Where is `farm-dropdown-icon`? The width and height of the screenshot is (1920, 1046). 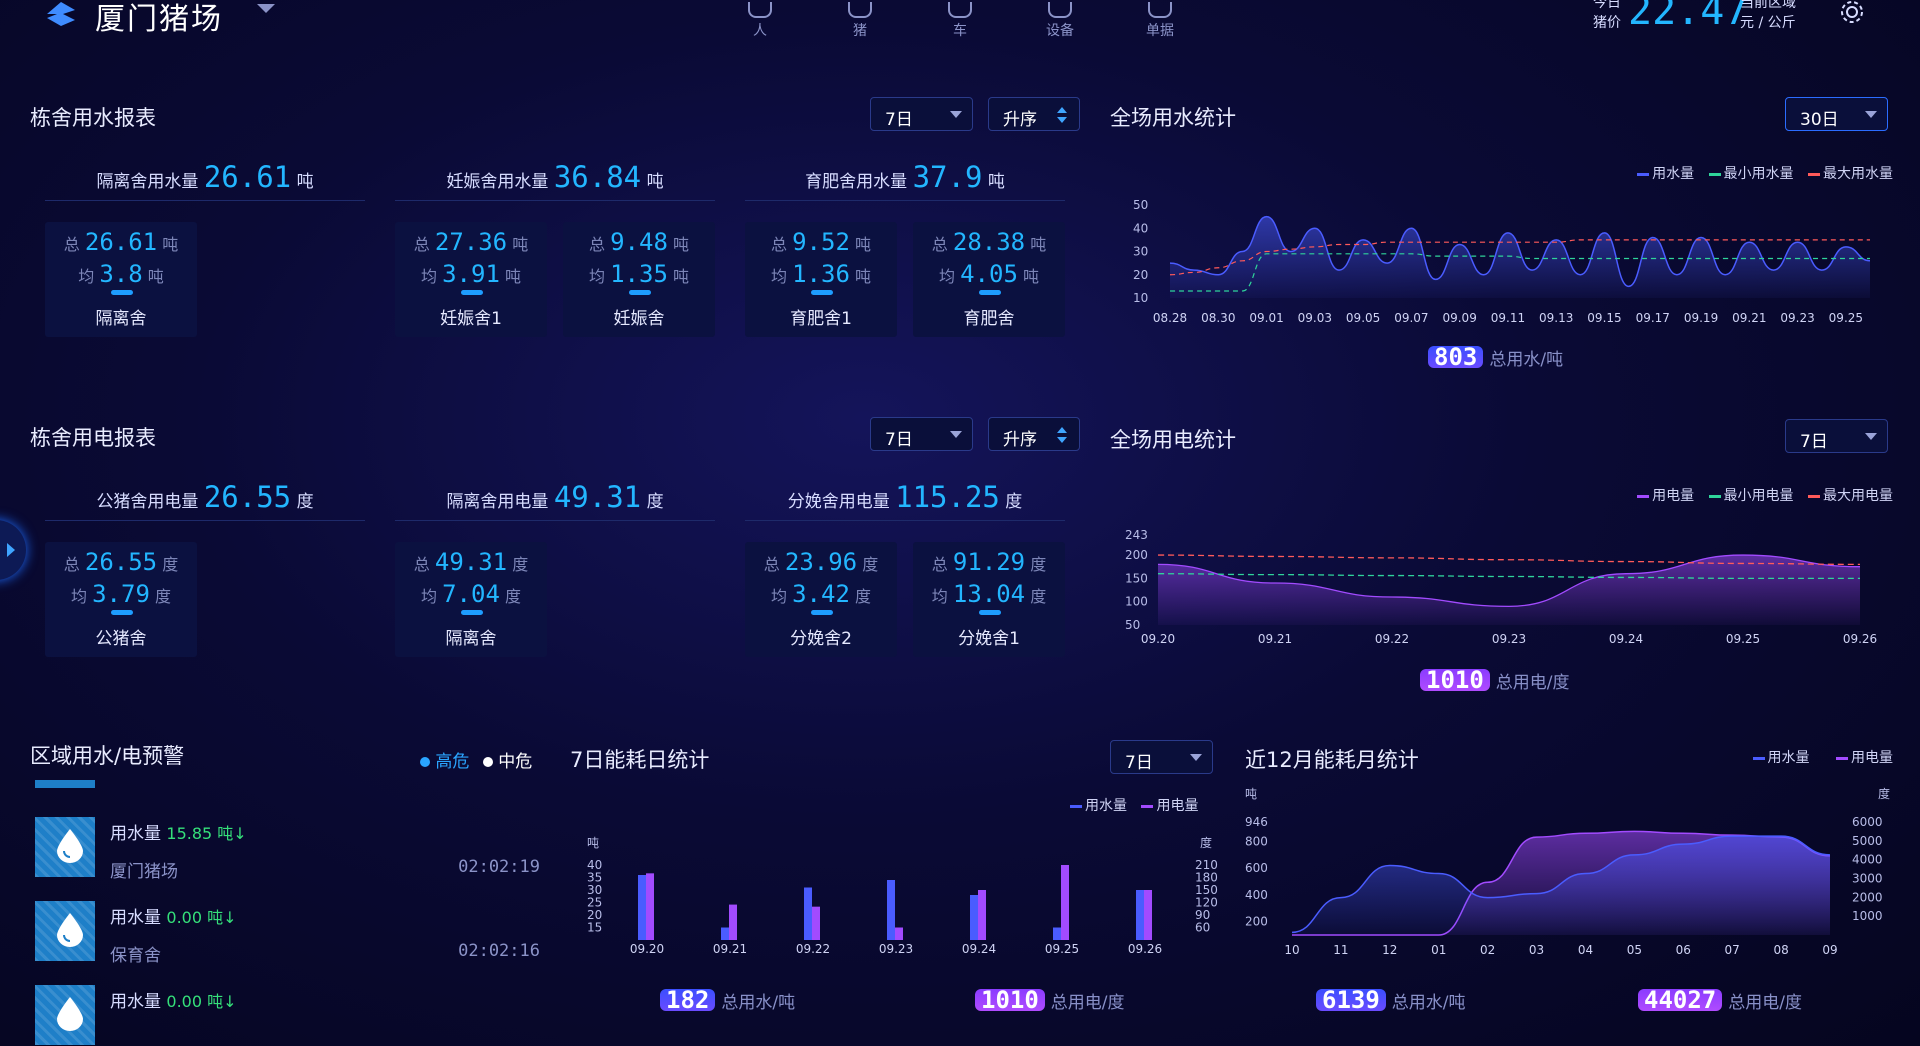
farm-dropdown-icon is located at coordinates (266, 8).